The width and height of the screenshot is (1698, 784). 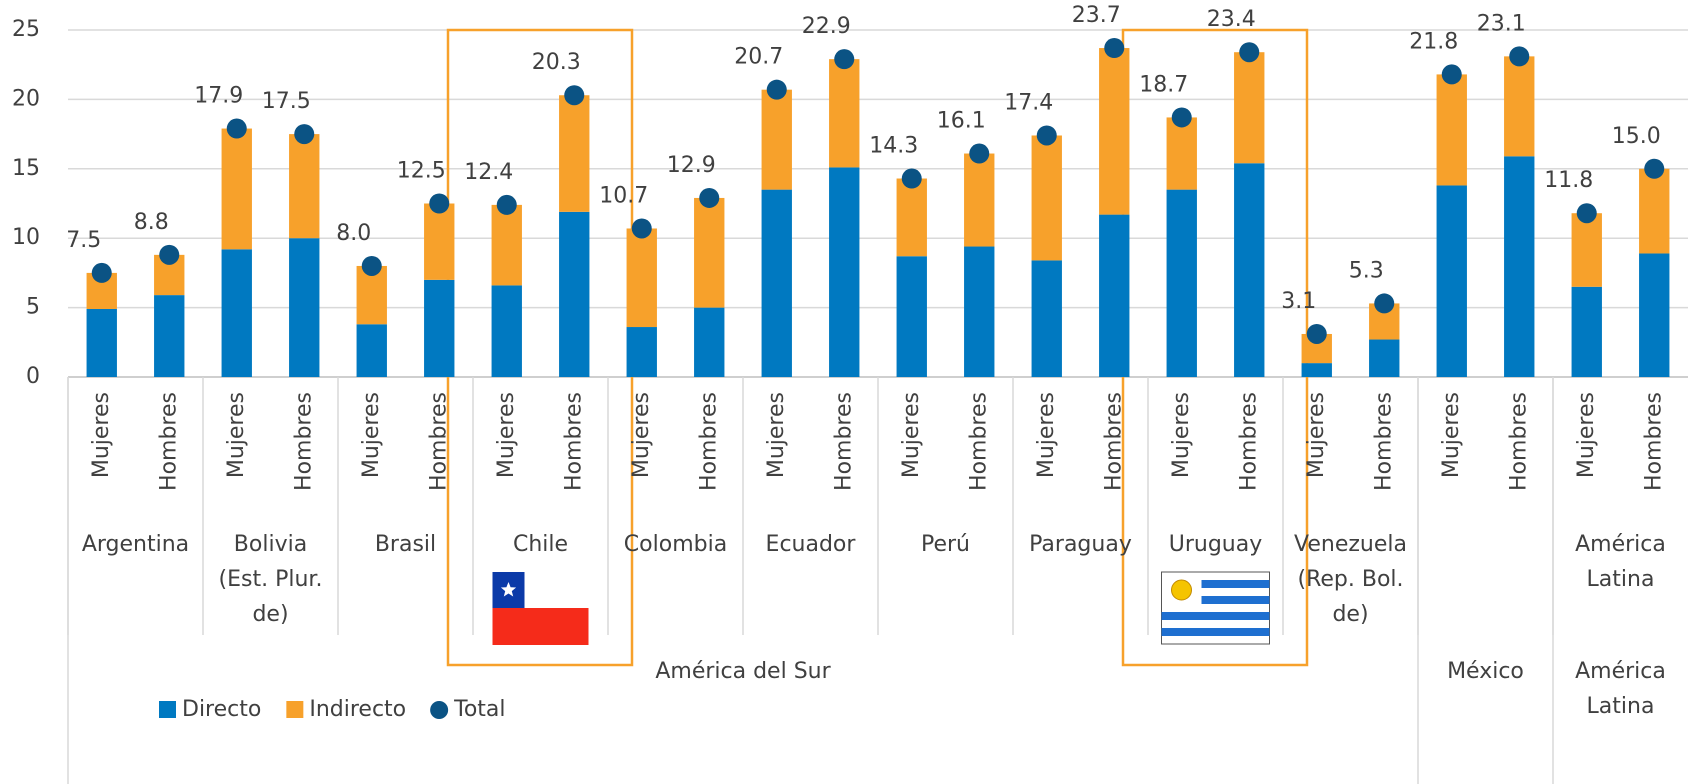 What do you see at coordinates (675, 544) in the screenshot?
I see `group-label: Colombia` at bounding box center [675, 544].